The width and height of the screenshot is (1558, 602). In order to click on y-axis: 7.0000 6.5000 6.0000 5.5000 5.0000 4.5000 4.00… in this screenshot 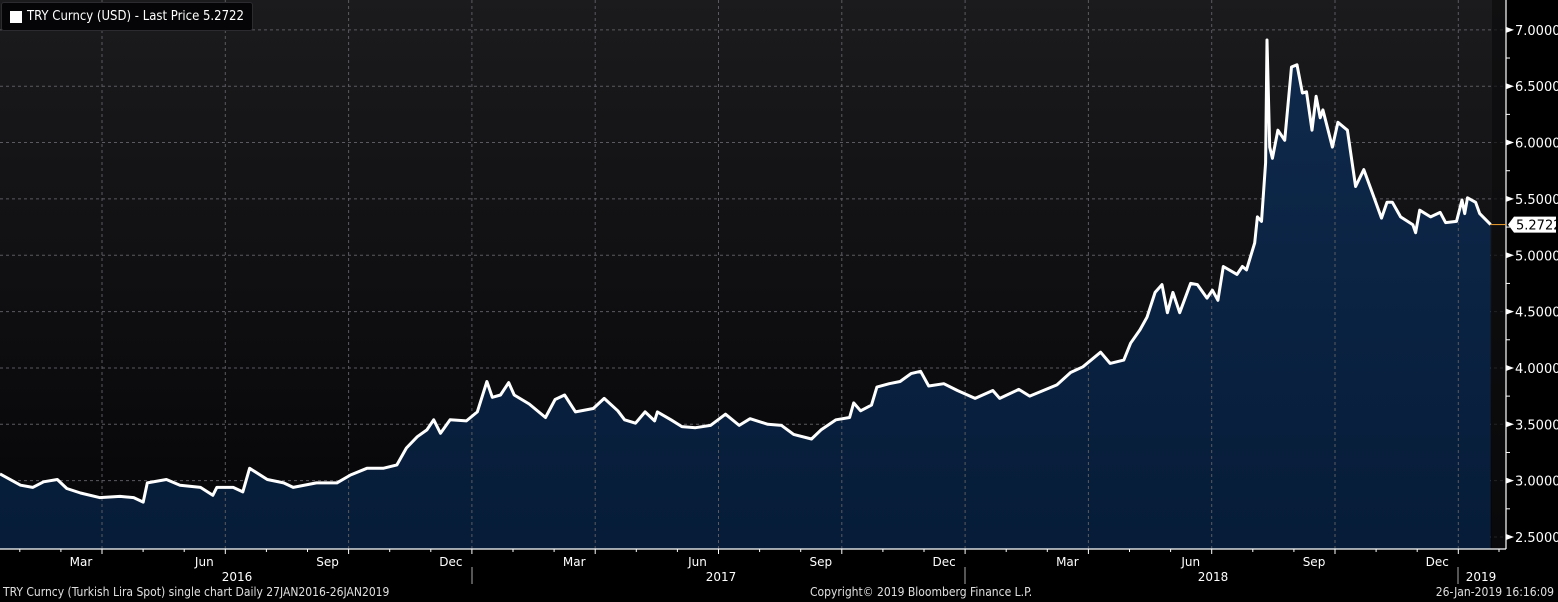, I will do `click(1531, 274)`.